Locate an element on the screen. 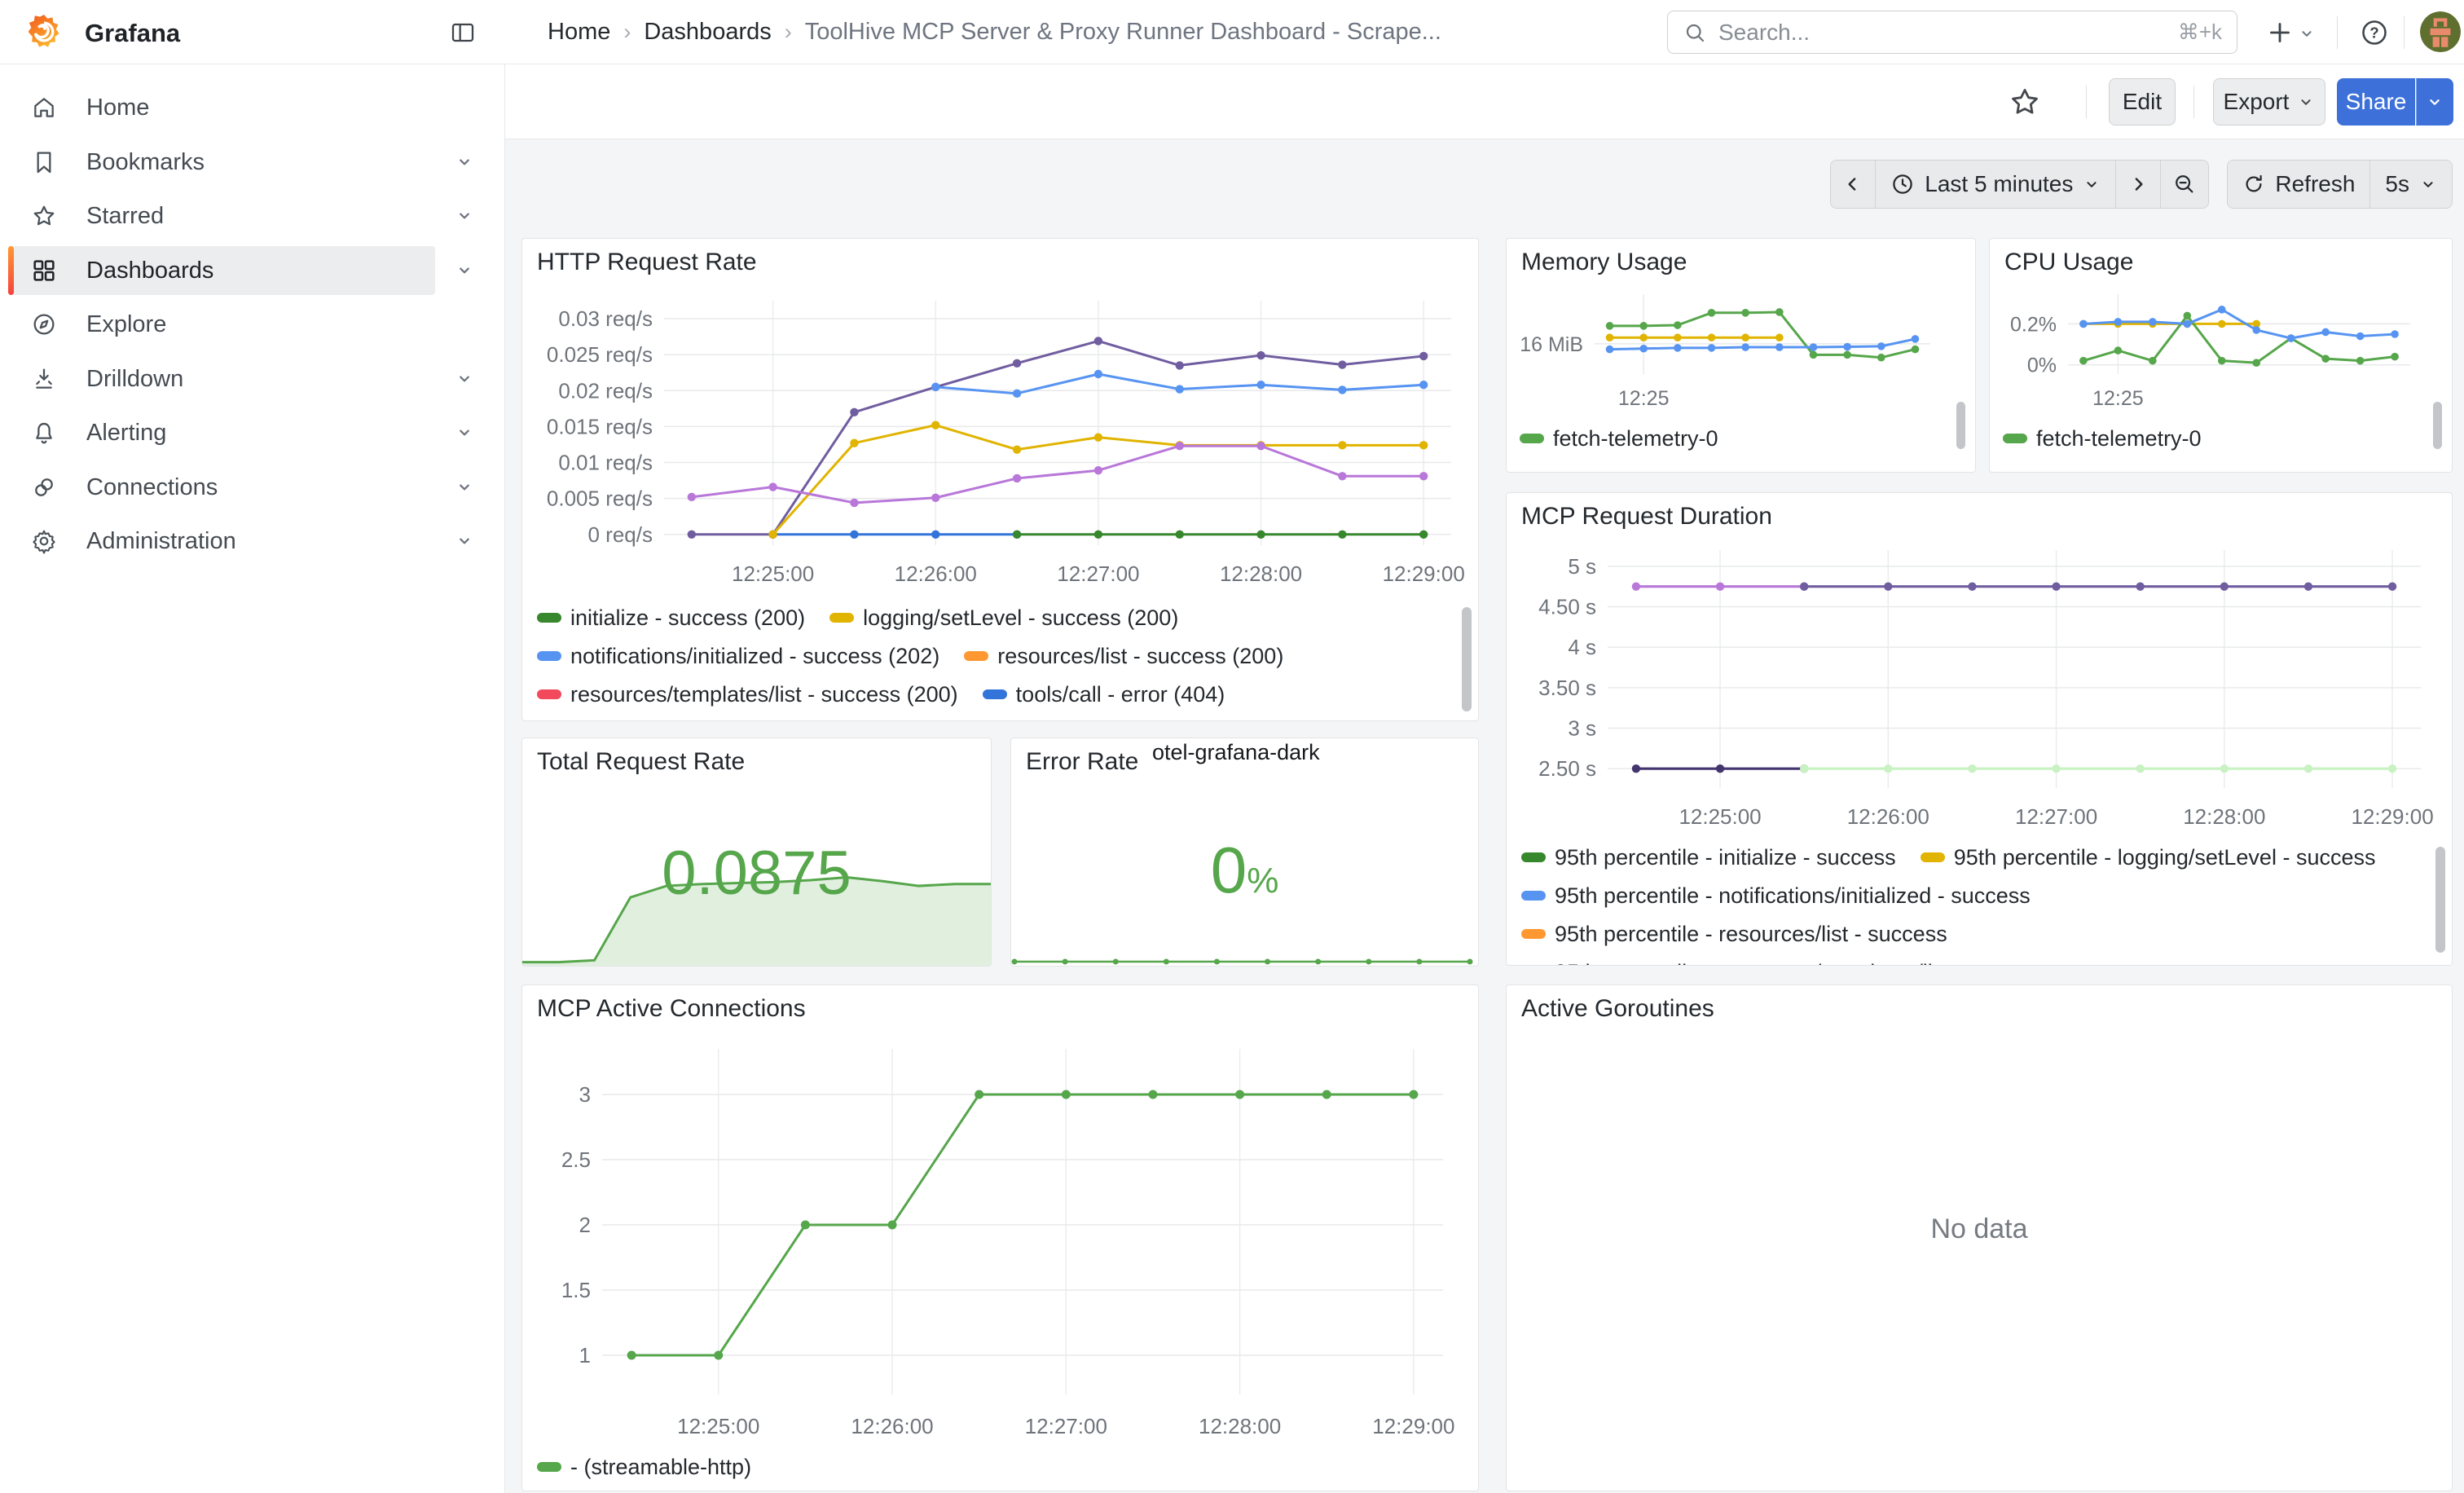 The width and height of the screenshot is (2464, 1493). memory-usage-chart: 16 MiB 12:25 is located at coordinates (1740, 346).